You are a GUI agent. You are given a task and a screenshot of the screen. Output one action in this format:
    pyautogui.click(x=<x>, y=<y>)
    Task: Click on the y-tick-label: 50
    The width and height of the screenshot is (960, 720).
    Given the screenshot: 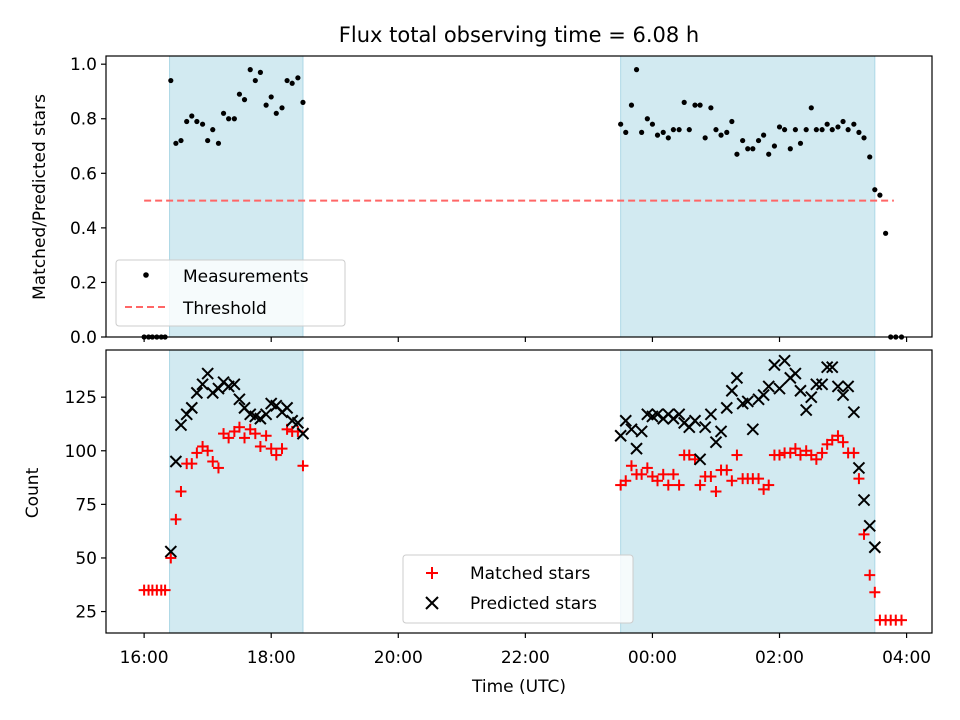 What is the action you would take?
    pyautogui.click(x=86, y=559)
    